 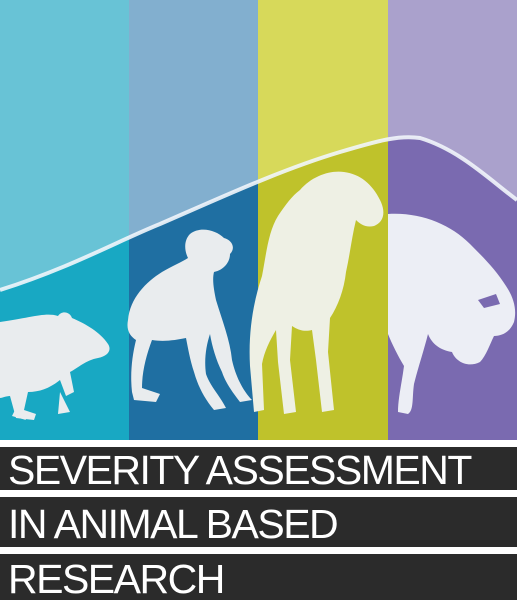 What do you see at coordinates (116, 578) in the screenshot?
I see `title-line-3: RESEARCH` at bounding box center [116, 578].